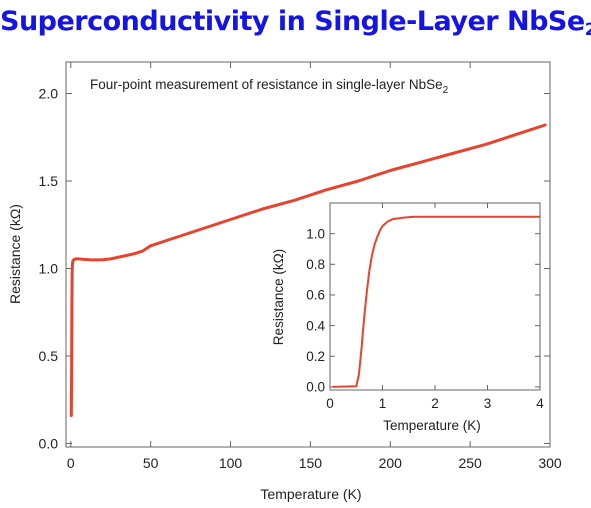  Describe the element at coordinates (436, 301) in the screenshot. I see `inset-resistance-line` at that location.